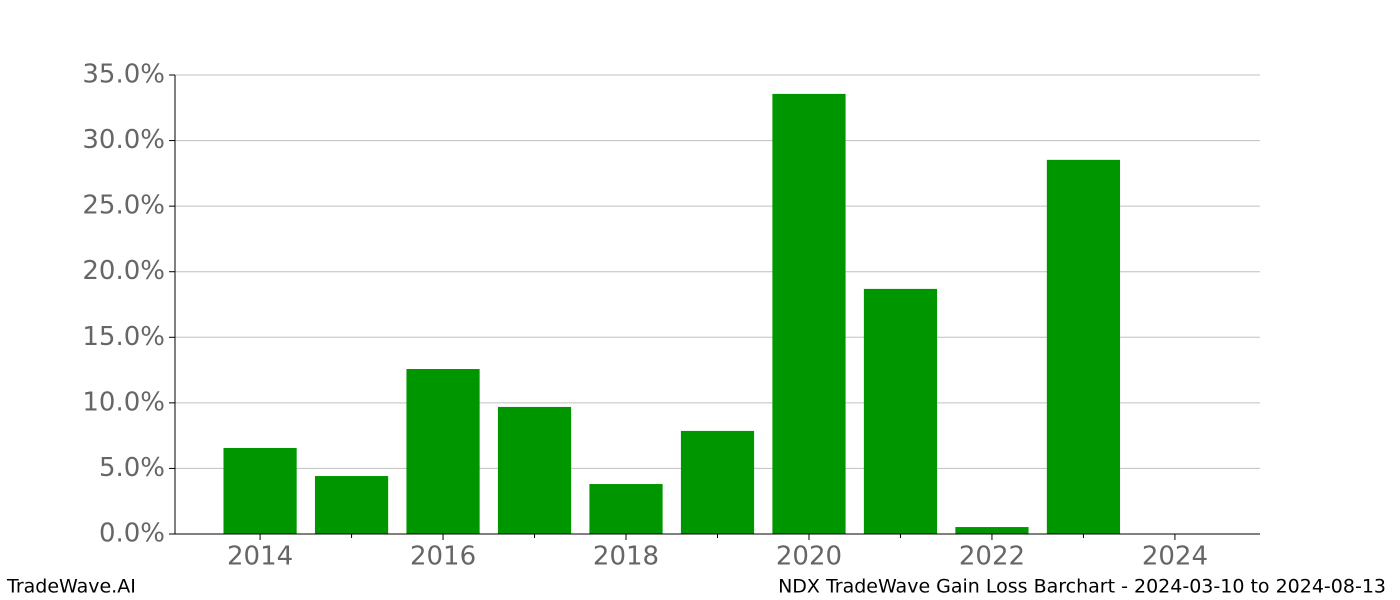  Describe the element at coordinates (123, 75) in the screenshot. I see `y-tick-label: 35.0%` at that location.